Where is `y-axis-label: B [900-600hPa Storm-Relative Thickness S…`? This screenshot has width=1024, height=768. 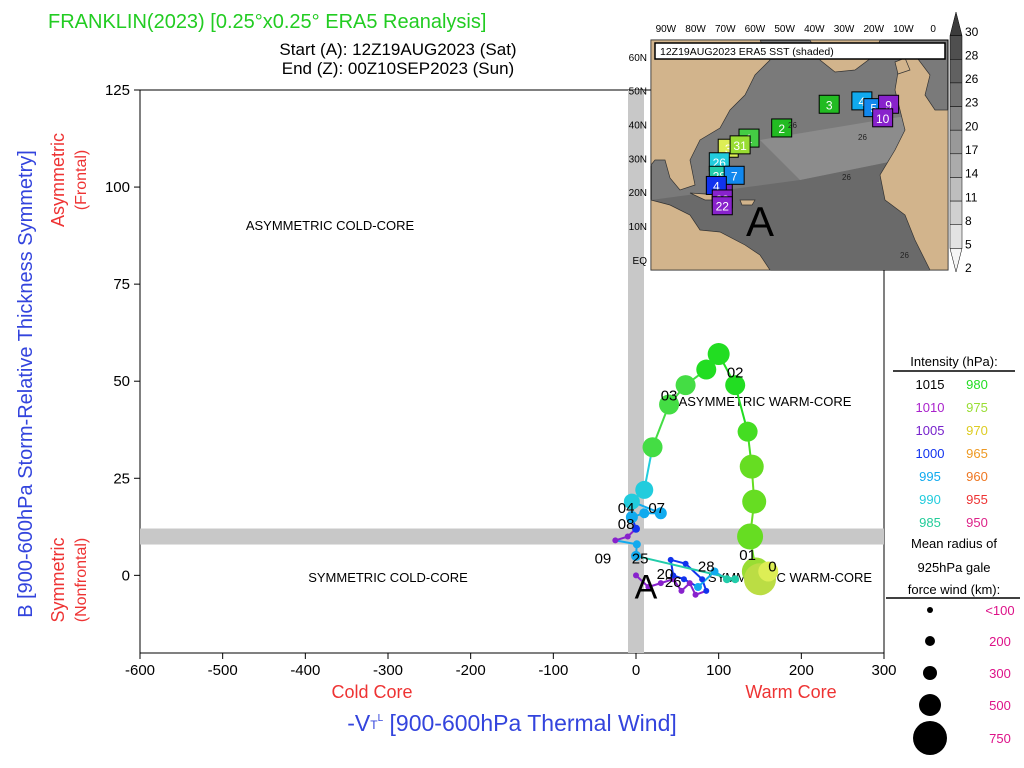
y-axis-label: B [900-600hPa Storm-Relative Thickness S… is located at coordinates (26, 384).